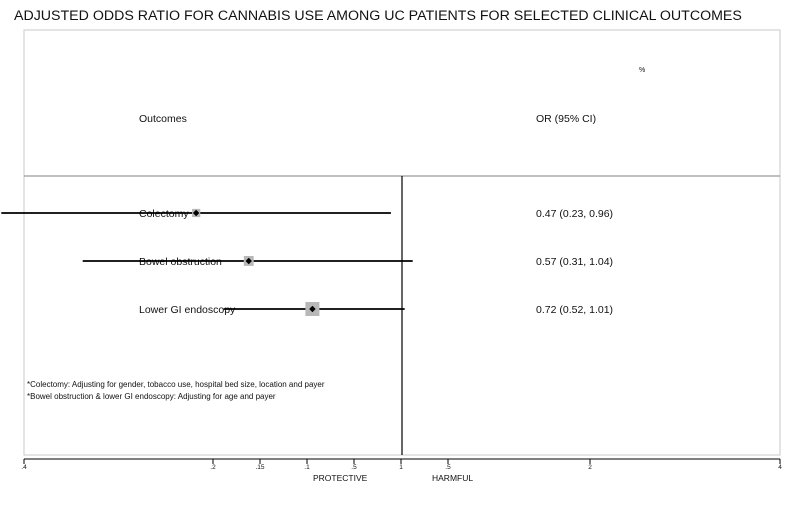 The width and height of the screenshot is (800, 516). Describe the element at coordinates (566, 119) in the screenshot. I see `header-or-ci: OR (95% CI)` at that location.